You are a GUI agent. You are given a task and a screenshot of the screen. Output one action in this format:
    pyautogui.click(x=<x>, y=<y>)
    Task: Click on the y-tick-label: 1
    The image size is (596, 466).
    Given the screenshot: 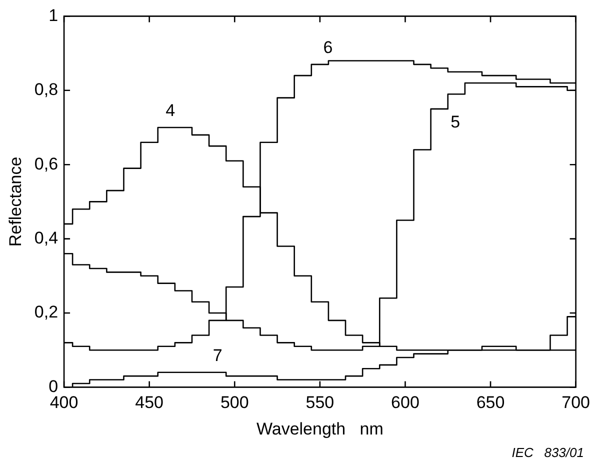 What is the action you would take?
    pyautogui.click(x=53, y=15)
    